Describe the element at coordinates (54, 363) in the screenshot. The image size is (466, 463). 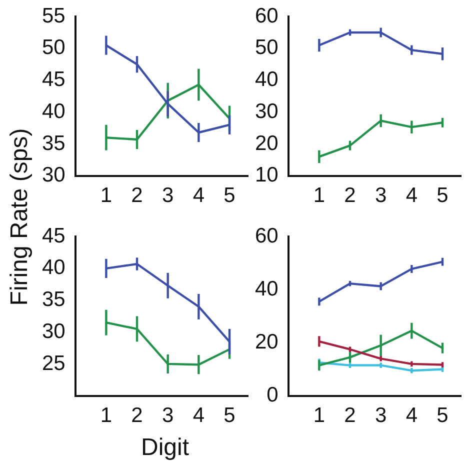
I see `y-tick-label: 25` at that location.